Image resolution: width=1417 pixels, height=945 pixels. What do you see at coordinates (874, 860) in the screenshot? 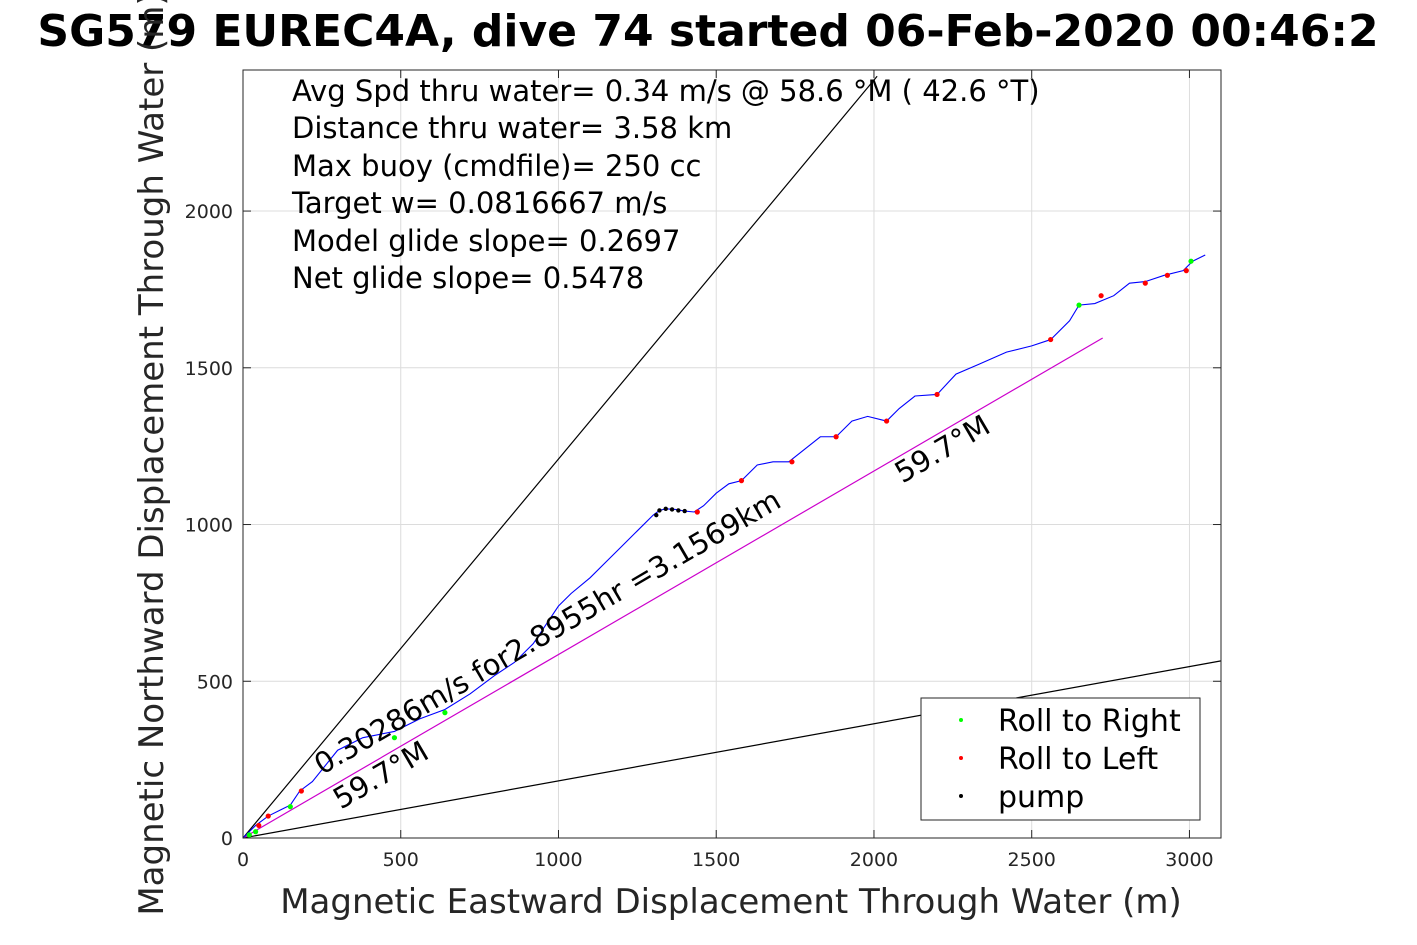
I see `x-tick-label: 2000` at bounding box center [874, 860].